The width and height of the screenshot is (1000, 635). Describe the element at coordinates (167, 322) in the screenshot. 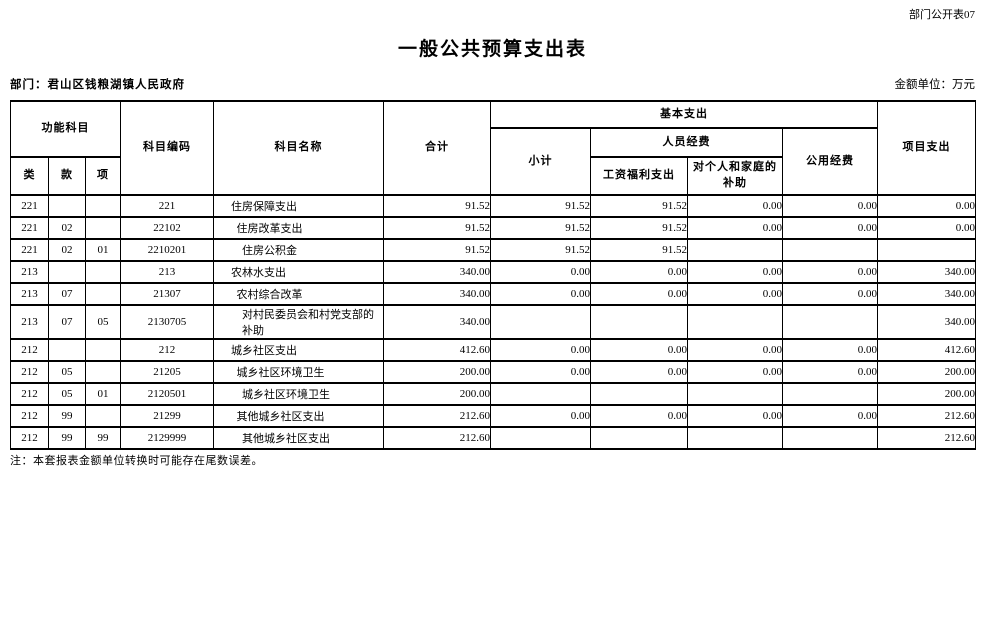

I see `cell-code: 2130705` at that location.